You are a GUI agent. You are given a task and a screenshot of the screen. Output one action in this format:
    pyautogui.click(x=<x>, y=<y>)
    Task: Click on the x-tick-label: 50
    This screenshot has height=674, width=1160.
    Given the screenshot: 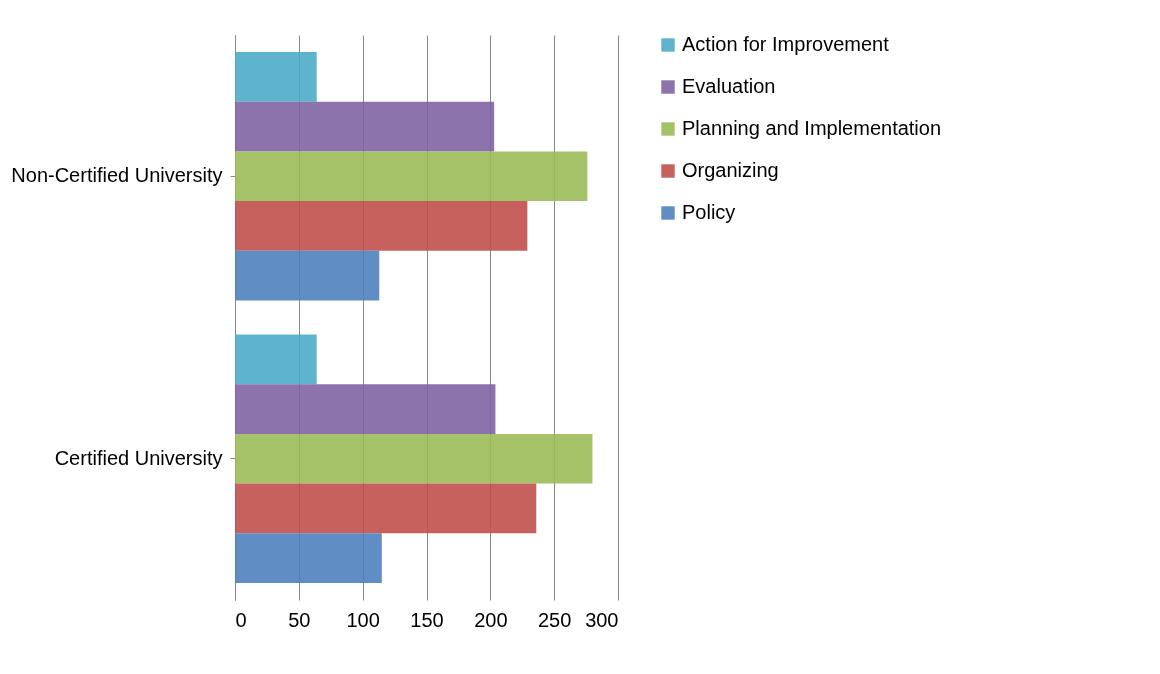 What is the action you would take?
    pyautogui.click(x=299, y=619)
    